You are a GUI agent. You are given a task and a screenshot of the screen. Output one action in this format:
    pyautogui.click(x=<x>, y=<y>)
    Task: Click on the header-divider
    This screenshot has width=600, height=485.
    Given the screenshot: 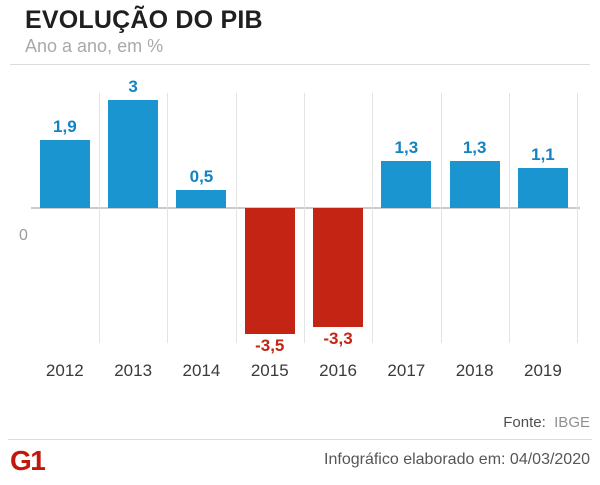 What is the action you would take?
    pyautogui.click(x=300, y=64)
    